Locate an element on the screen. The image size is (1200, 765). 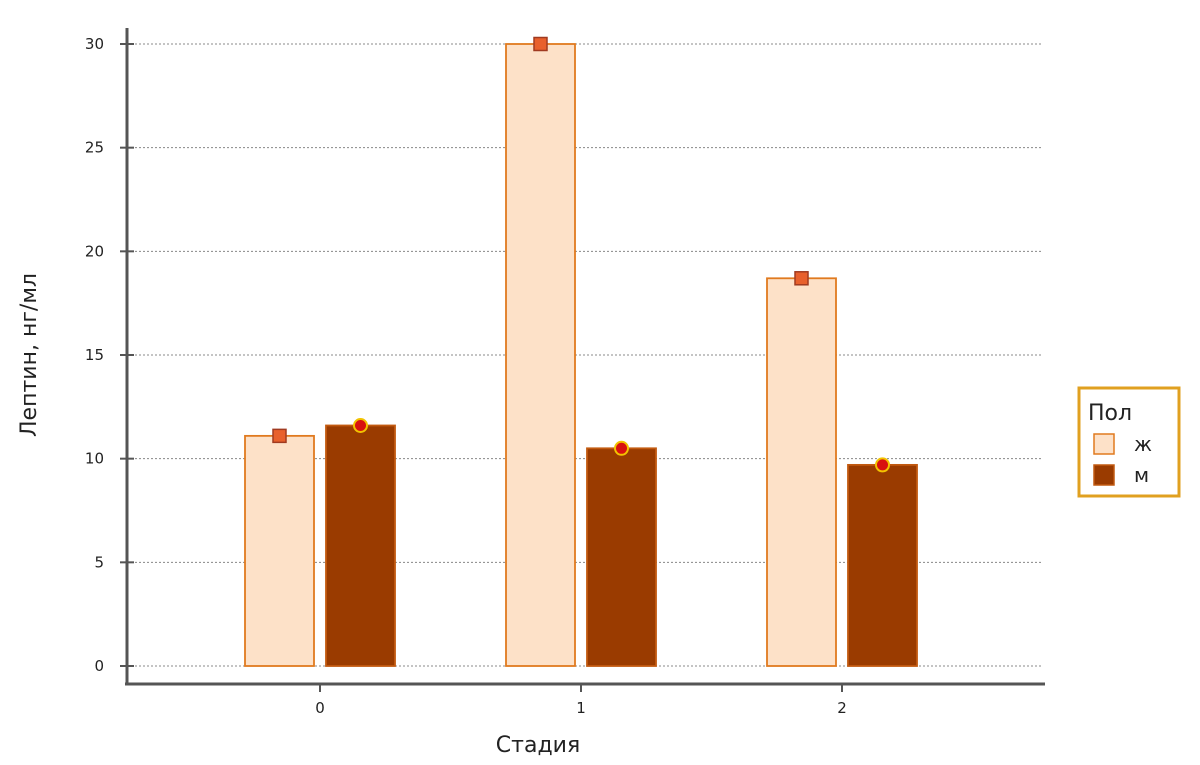
y-tick-label: 15 is located at coordinates (94, 355).